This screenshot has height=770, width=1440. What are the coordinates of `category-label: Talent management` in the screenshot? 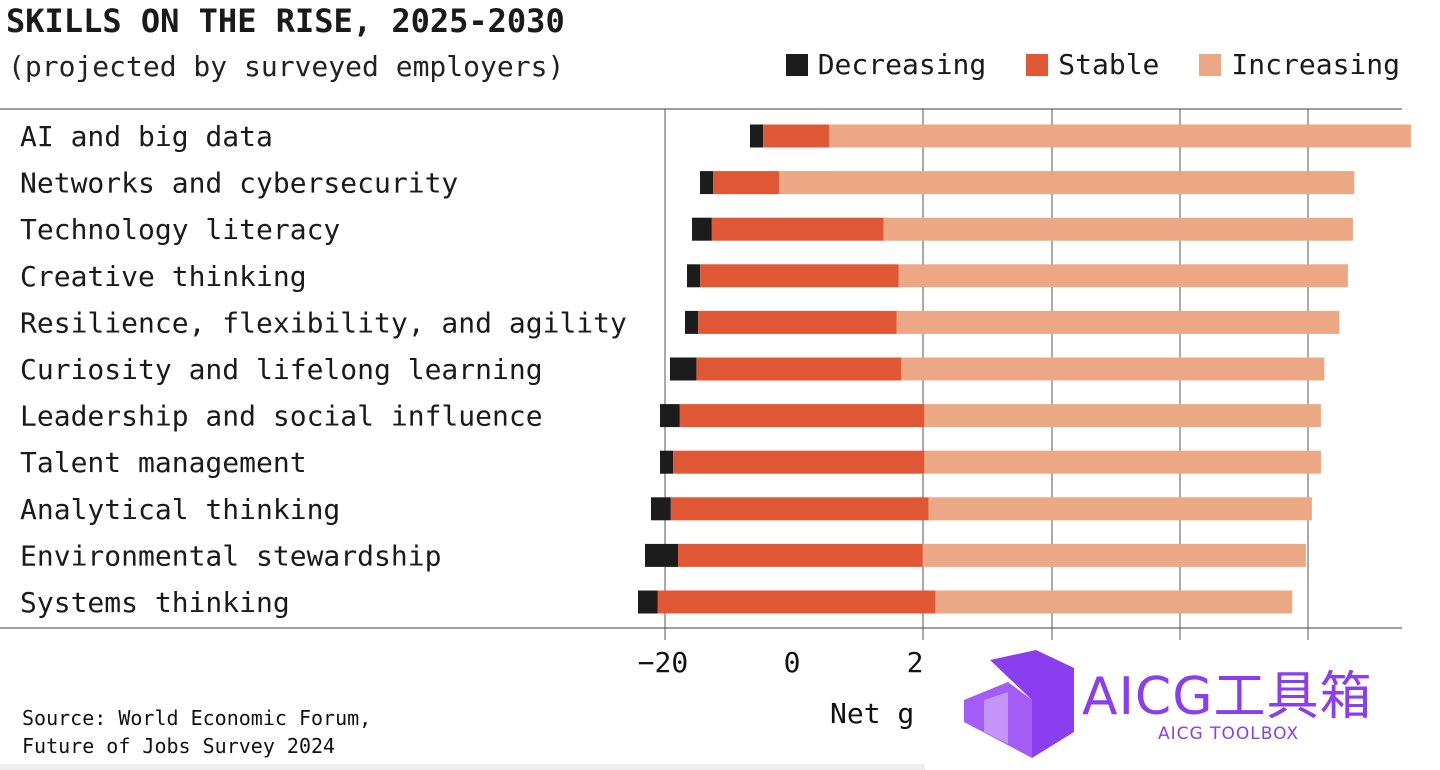 It's located at (163, 462).